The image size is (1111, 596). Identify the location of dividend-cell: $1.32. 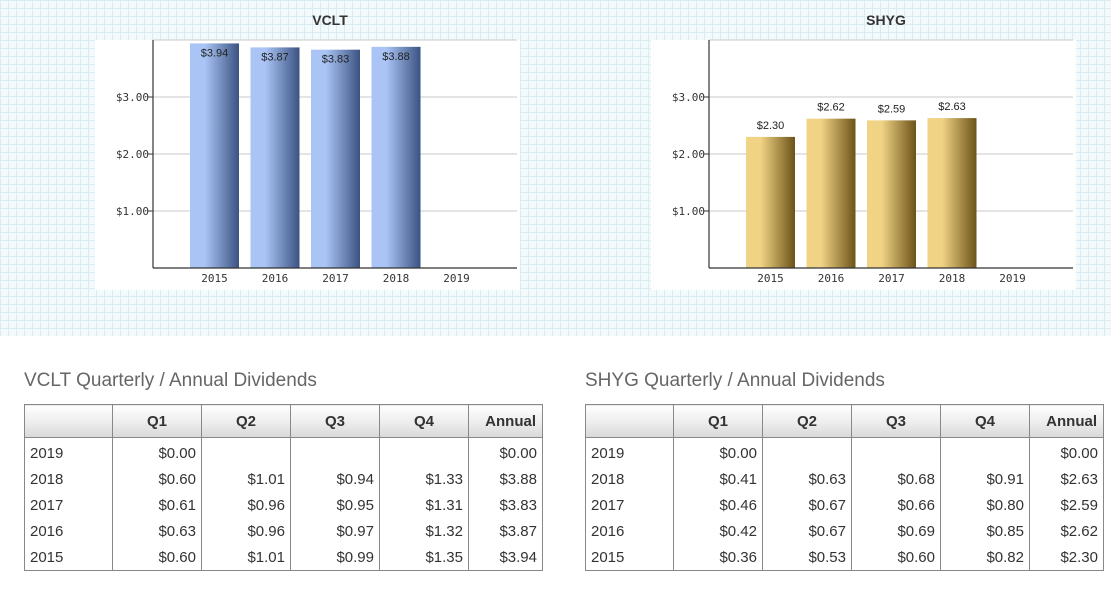
(424, 531).